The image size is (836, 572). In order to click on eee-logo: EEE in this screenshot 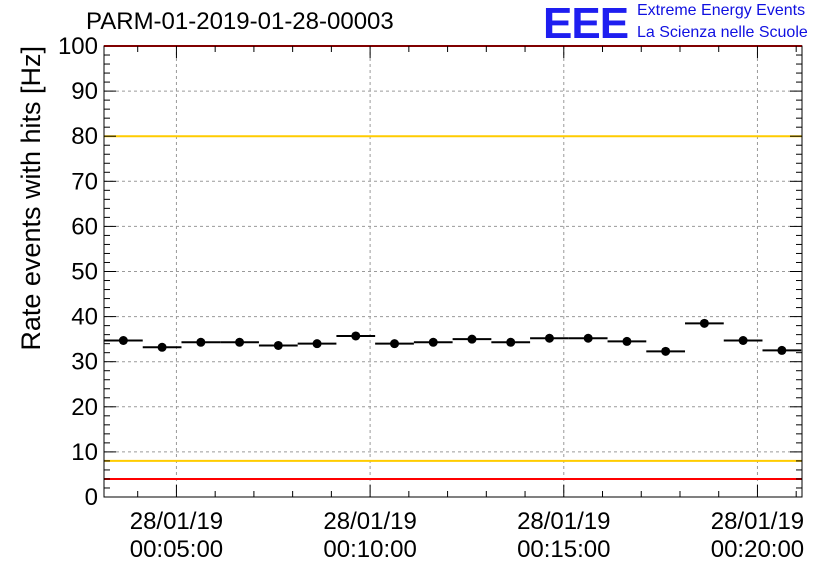, I will do `click(586, 24)`.